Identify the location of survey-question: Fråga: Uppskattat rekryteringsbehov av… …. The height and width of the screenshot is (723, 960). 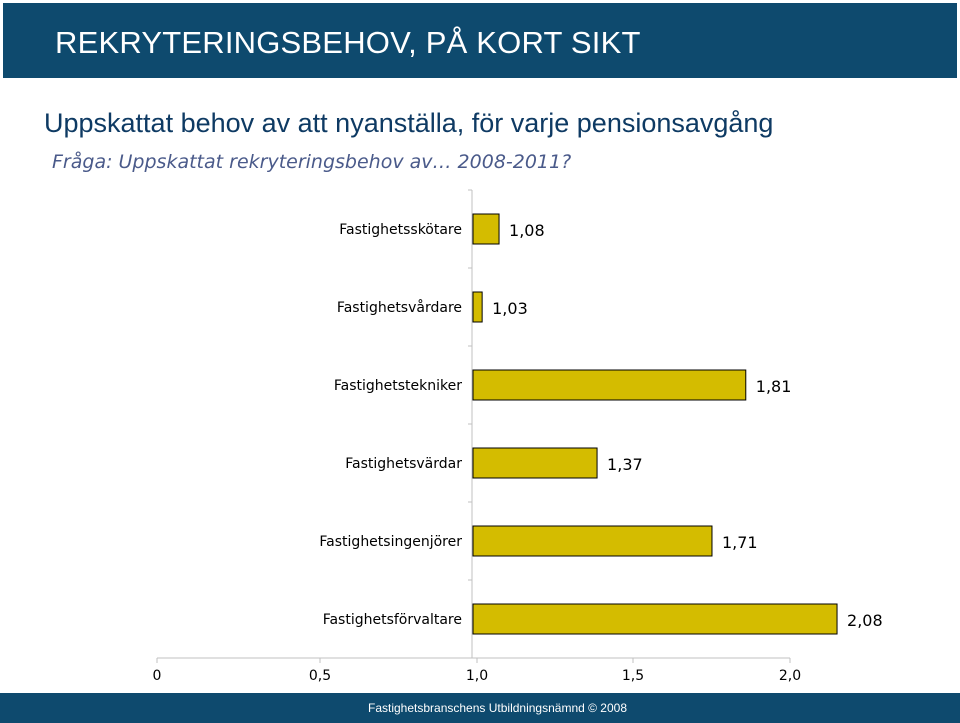
(312, 162).